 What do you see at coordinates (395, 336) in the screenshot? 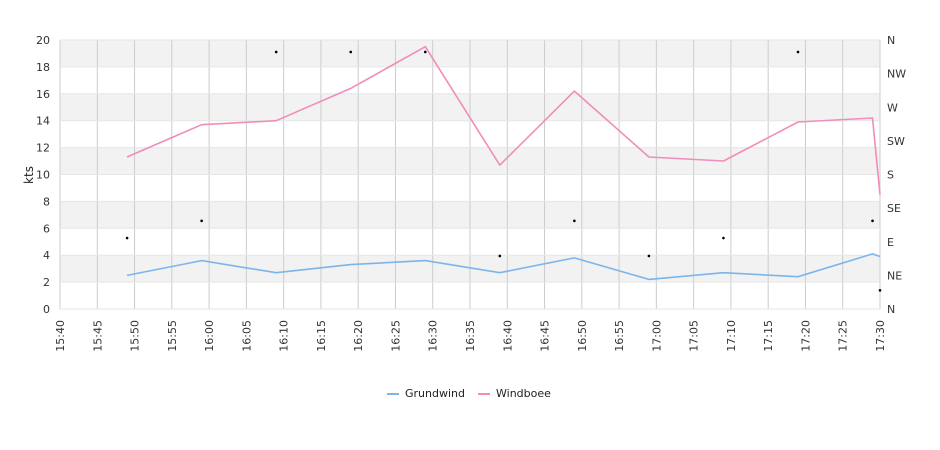
I see `x-tick-label: 16:25` at bounding box center [395, 336].